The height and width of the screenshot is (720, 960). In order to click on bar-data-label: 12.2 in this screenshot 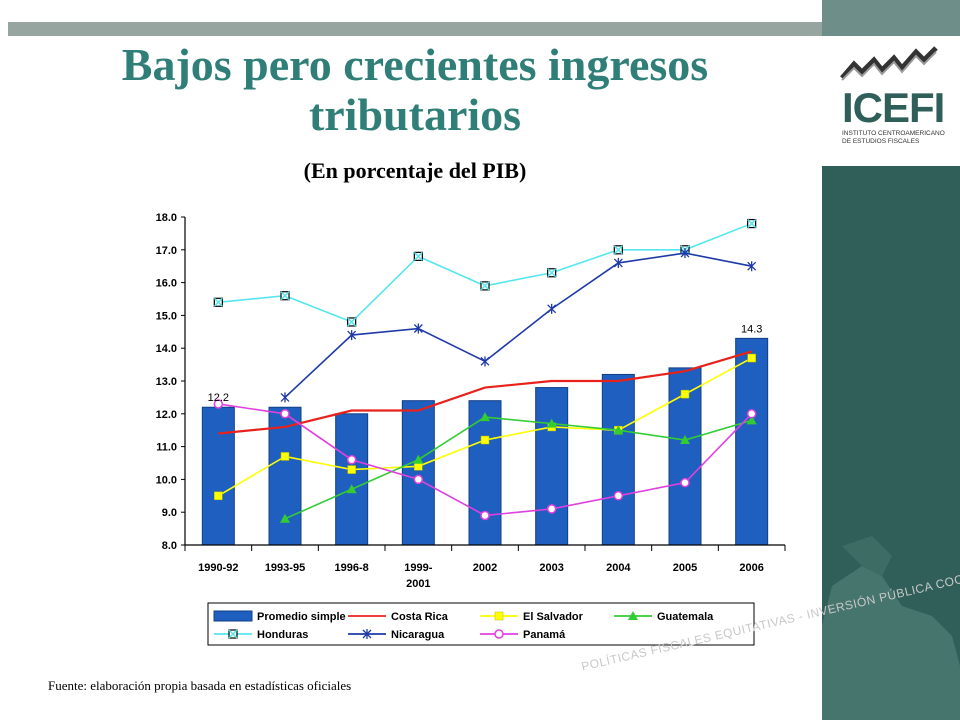, I will do `click(218, 398)`.